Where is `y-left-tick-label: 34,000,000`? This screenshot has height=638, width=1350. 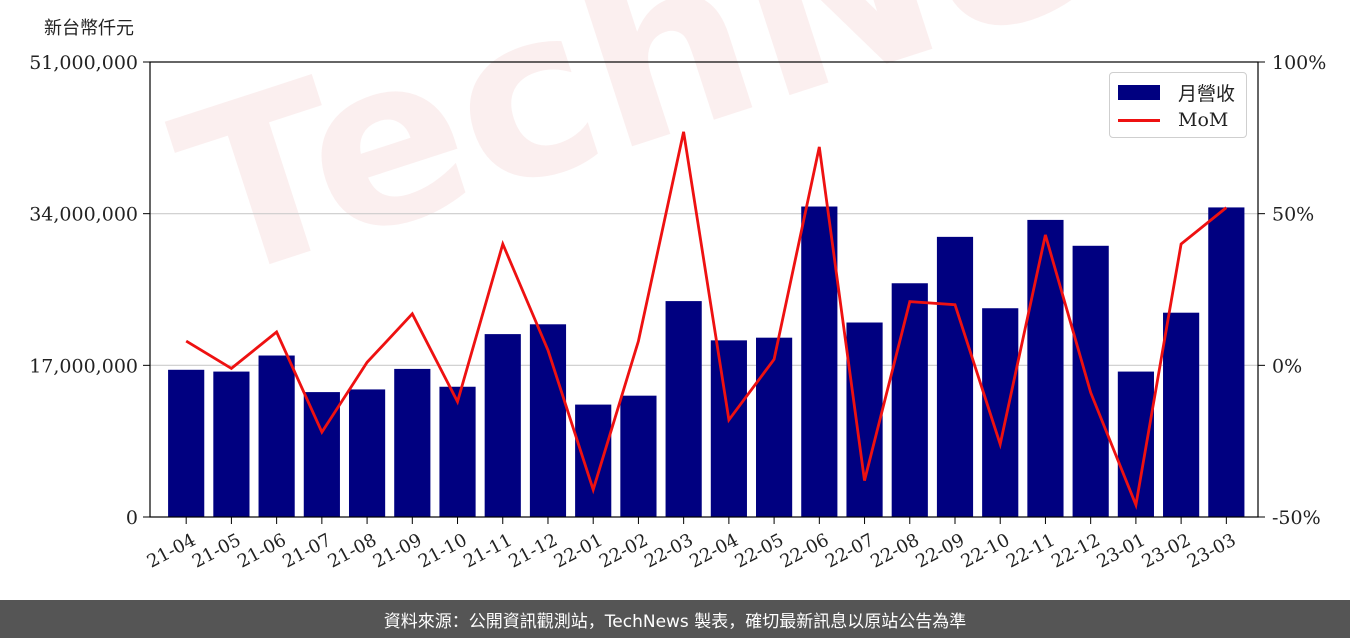 y-left-tick-label: 34,000,000 is located at coordinates (83, 215).